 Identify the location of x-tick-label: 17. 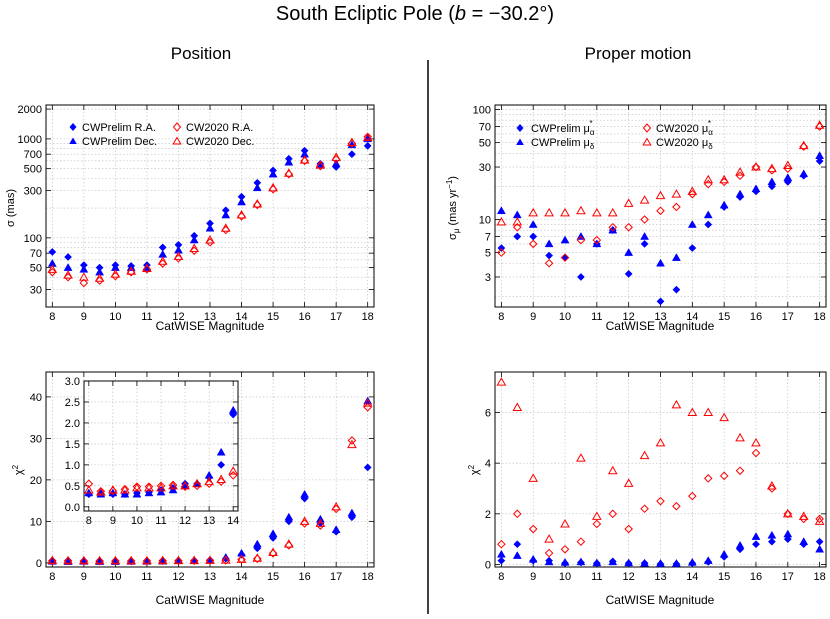
(788, 577).